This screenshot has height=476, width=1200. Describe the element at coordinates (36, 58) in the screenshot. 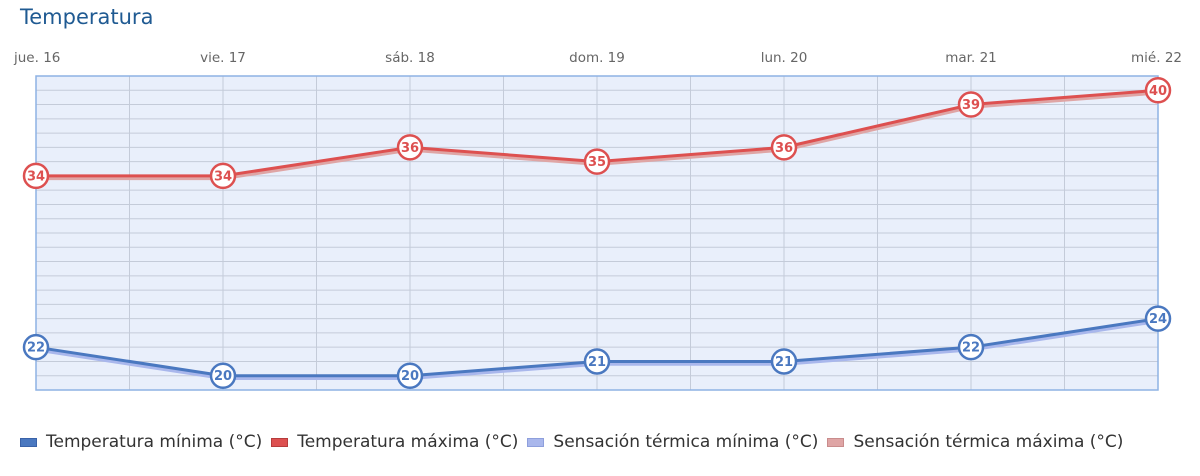

I see `x-tick-label: jue. 16` at that location.